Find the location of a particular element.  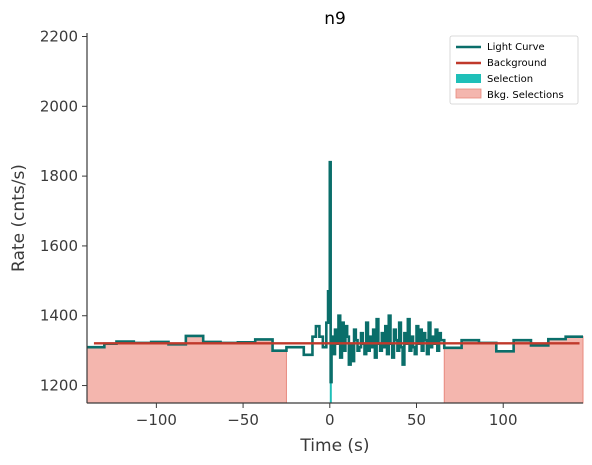

x-tick-label: −100 is located at coordinates (156, 420).